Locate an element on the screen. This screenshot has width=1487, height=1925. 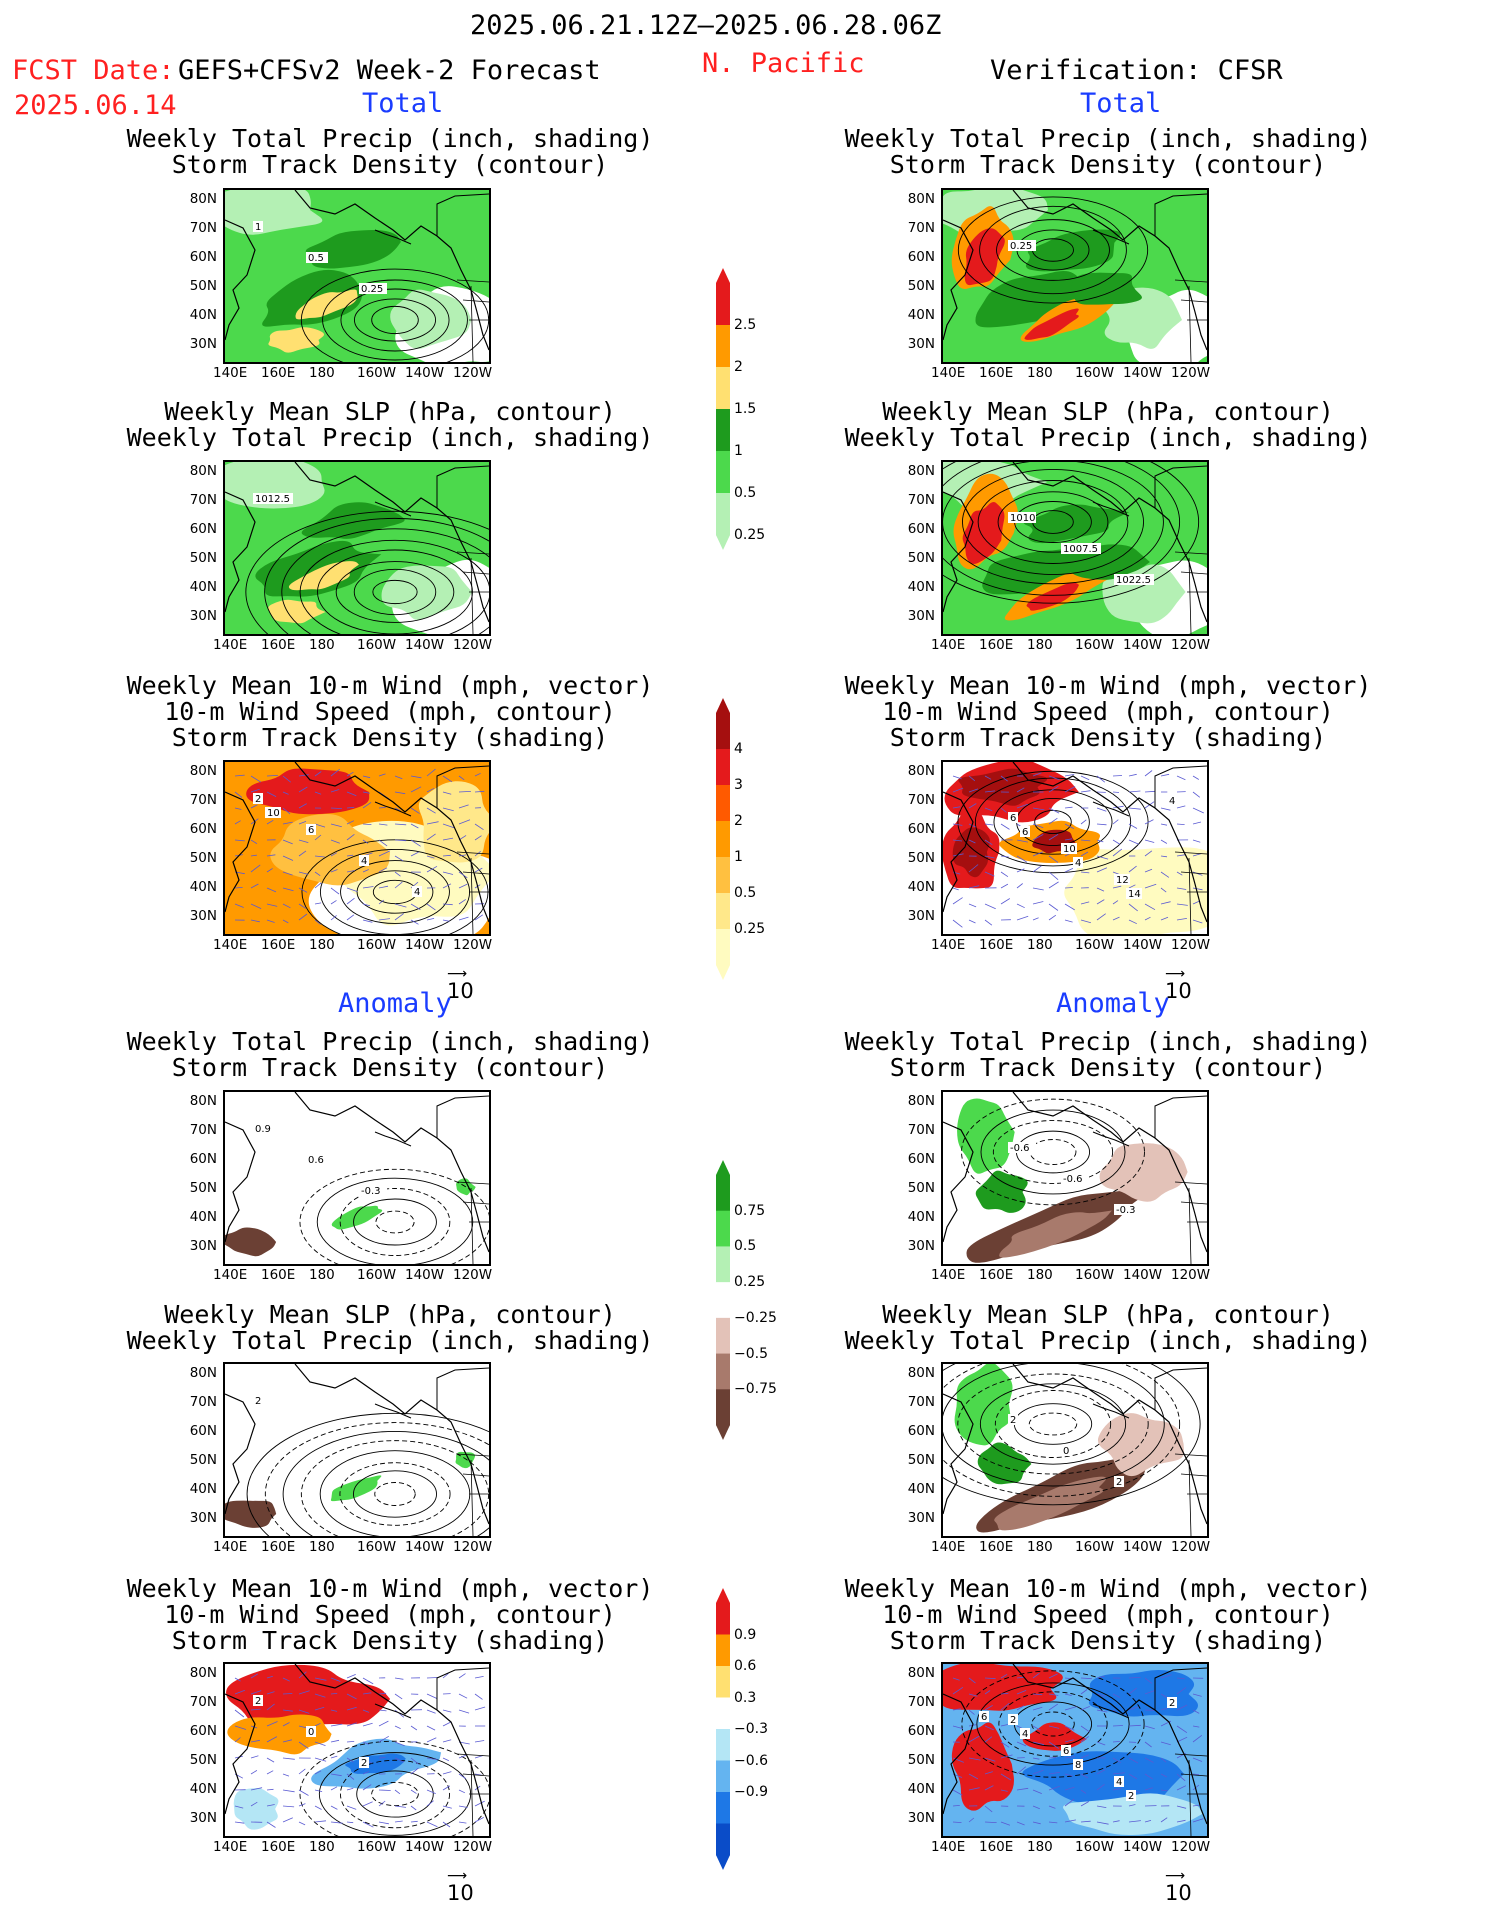
map-panel: 2 is located at coordinates (357, 1450).